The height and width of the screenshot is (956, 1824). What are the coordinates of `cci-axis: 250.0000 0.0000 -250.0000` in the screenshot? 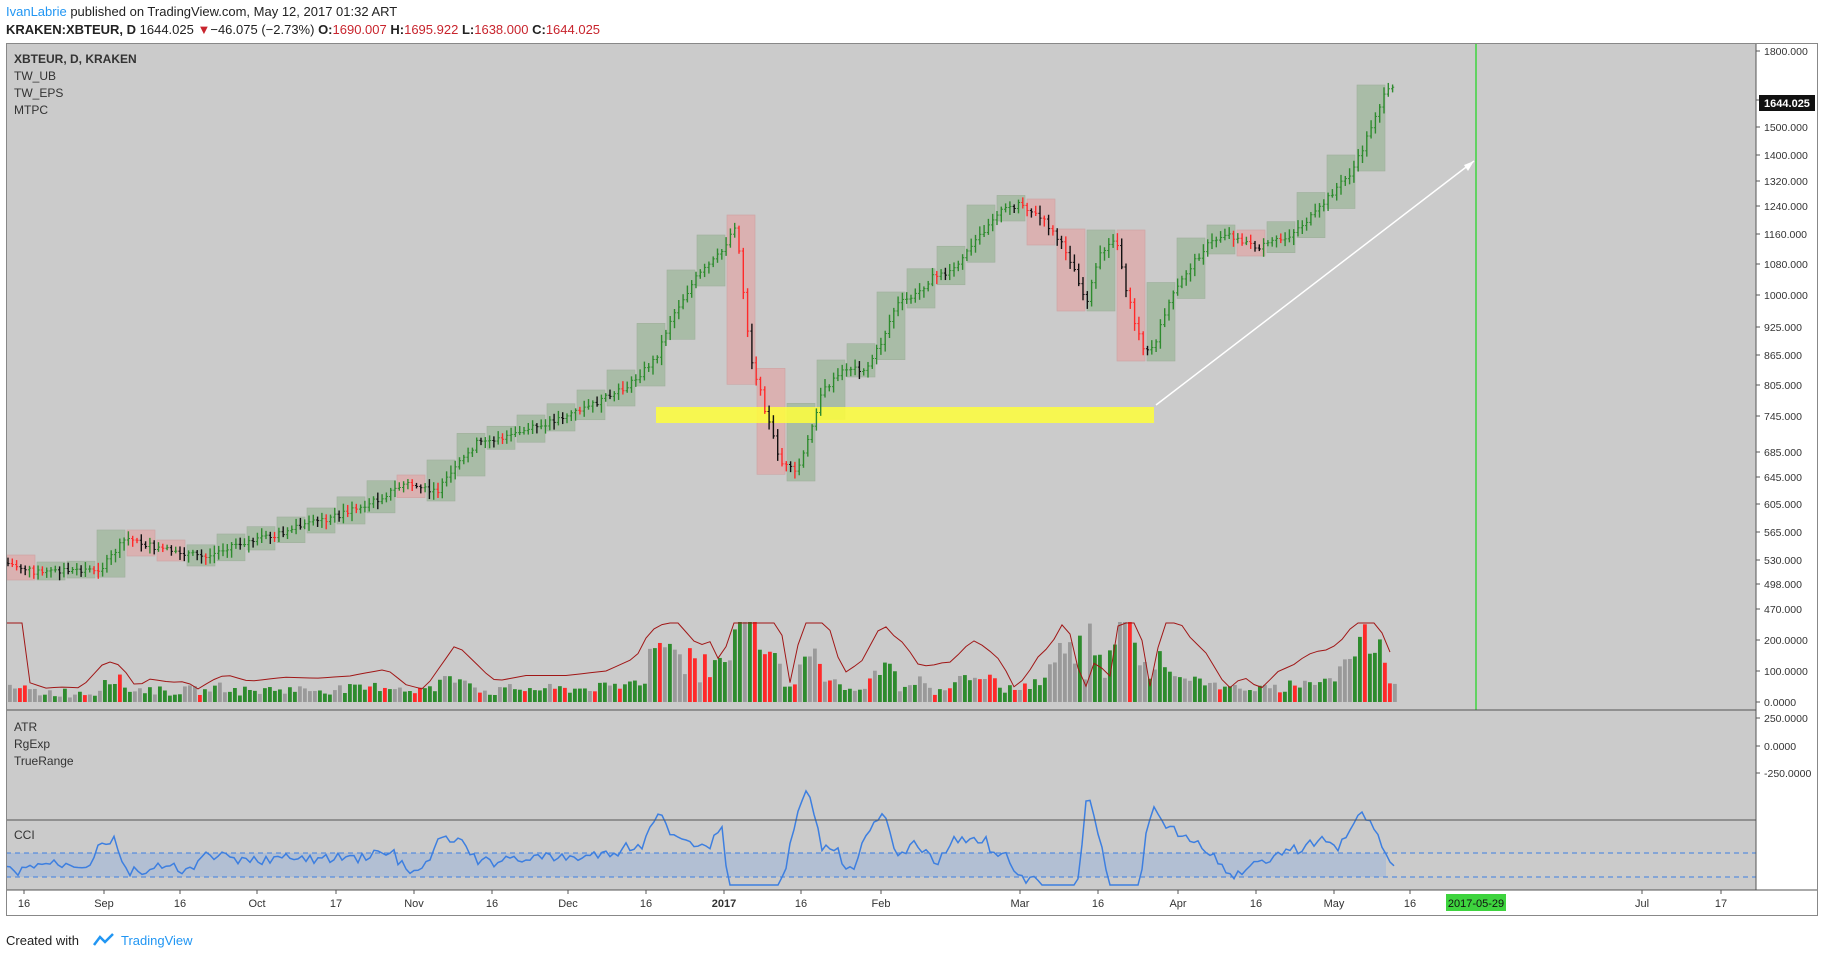 It's located at (1783, 746).